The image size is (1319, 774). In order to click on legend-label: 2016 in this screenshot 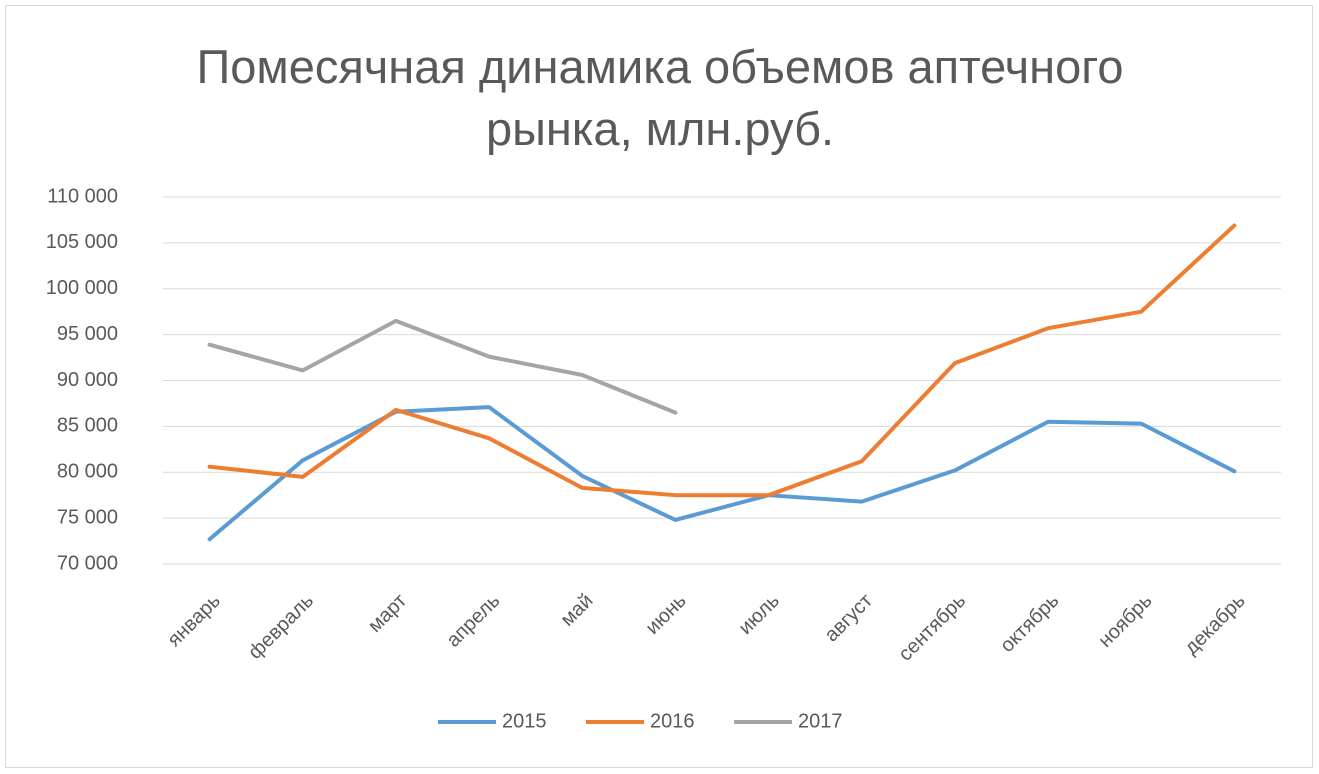, I will do `click(672, 721)`.